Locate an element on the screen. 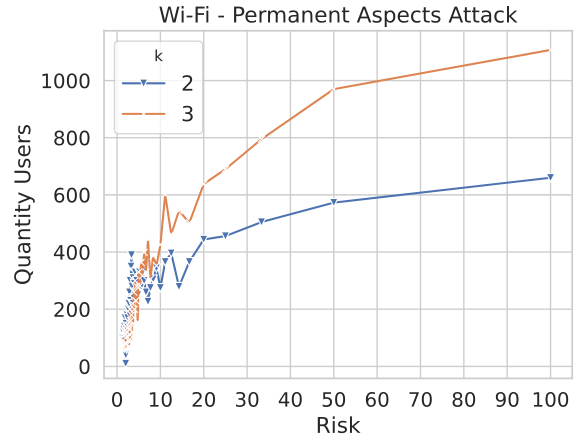 Image resolution: width=578 pixels, height=440 pixels. y-tick-label: 1000 is located at coordinates (66, 80).